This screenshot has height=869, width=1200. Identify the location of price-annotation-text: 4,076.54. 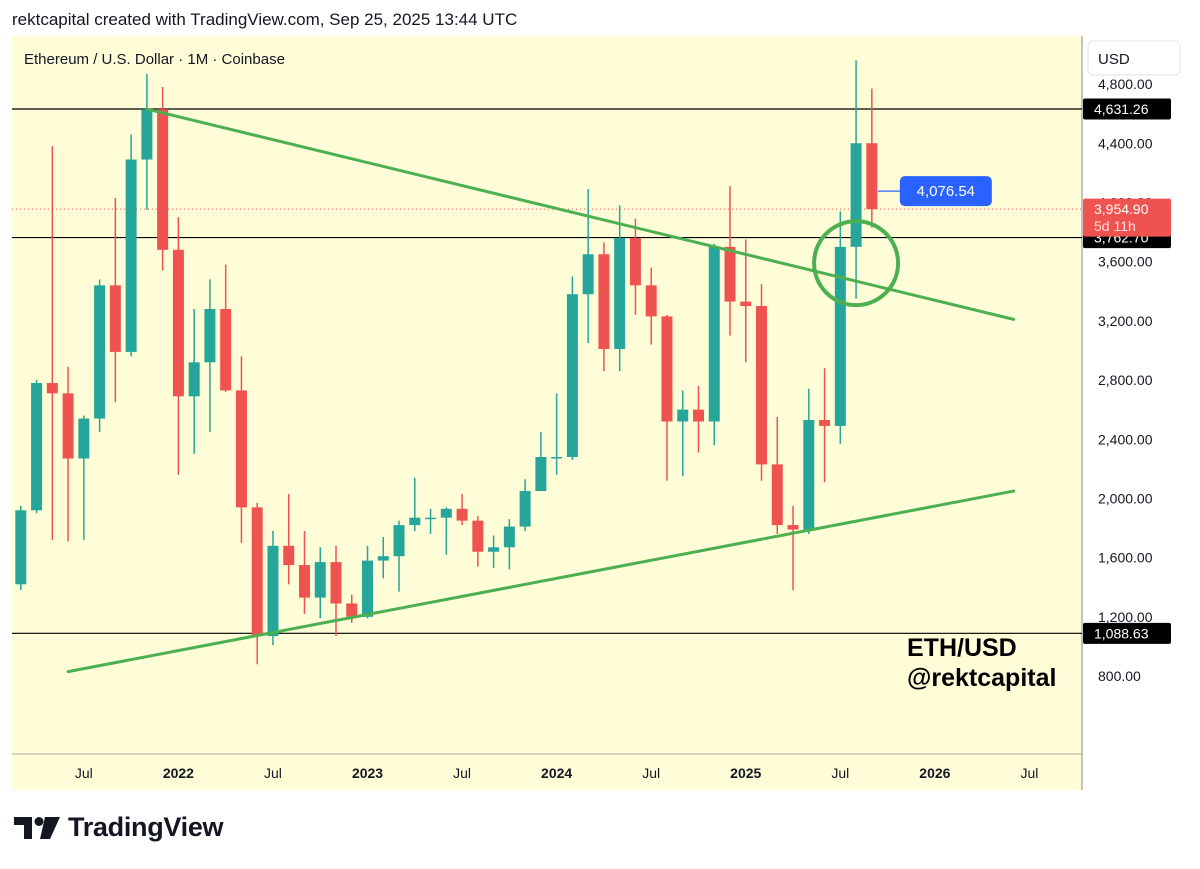
(946, 191).